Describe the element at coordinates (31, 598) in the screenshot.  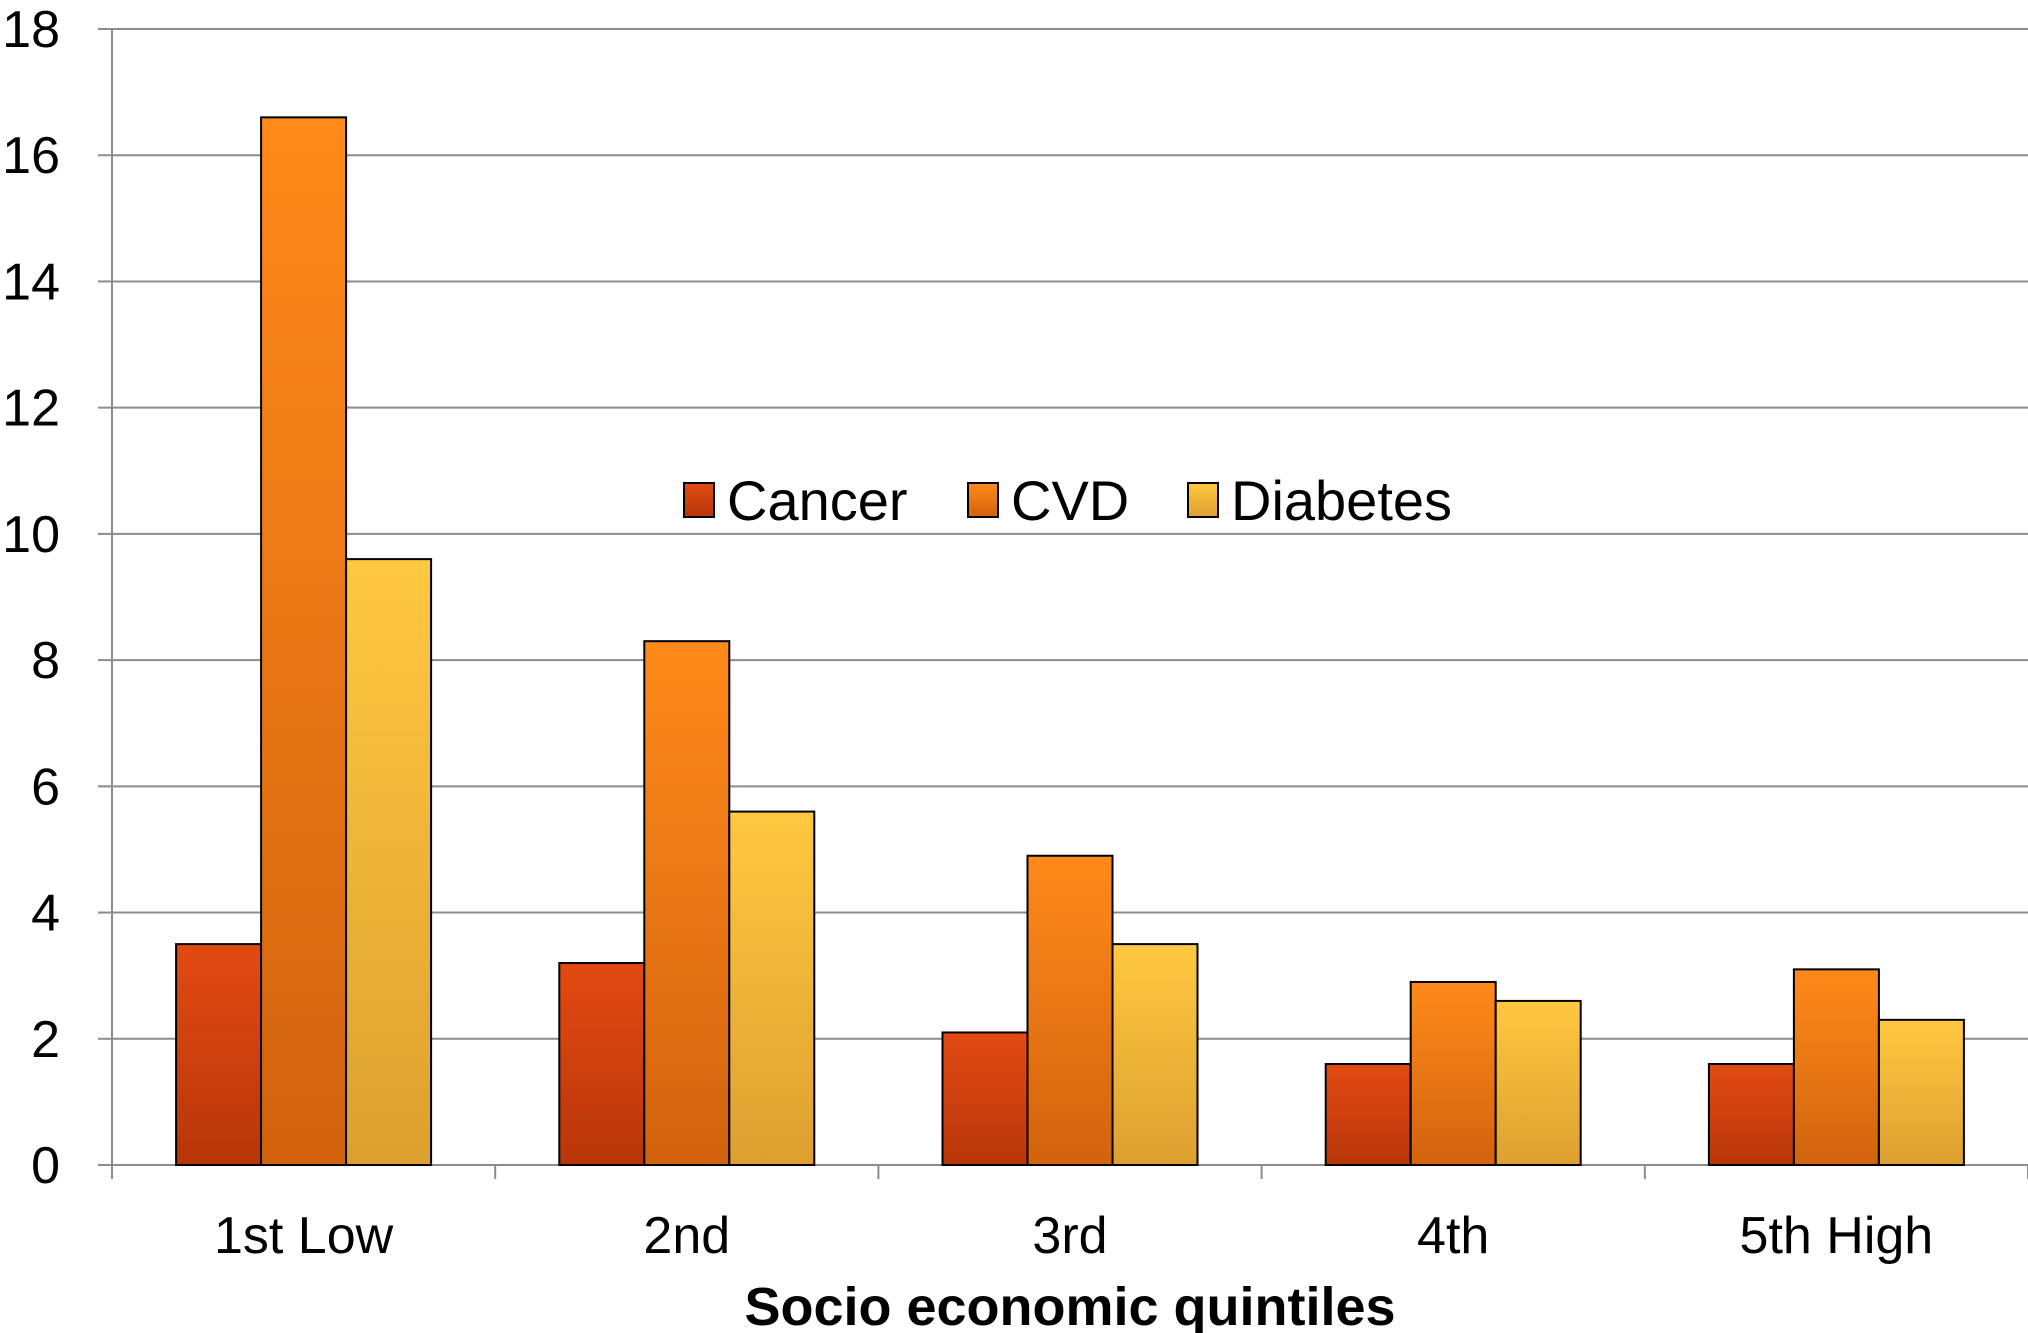
I see `y-tick-labels: 0 2 4 6 8 10 12 14 16 18` at that location.